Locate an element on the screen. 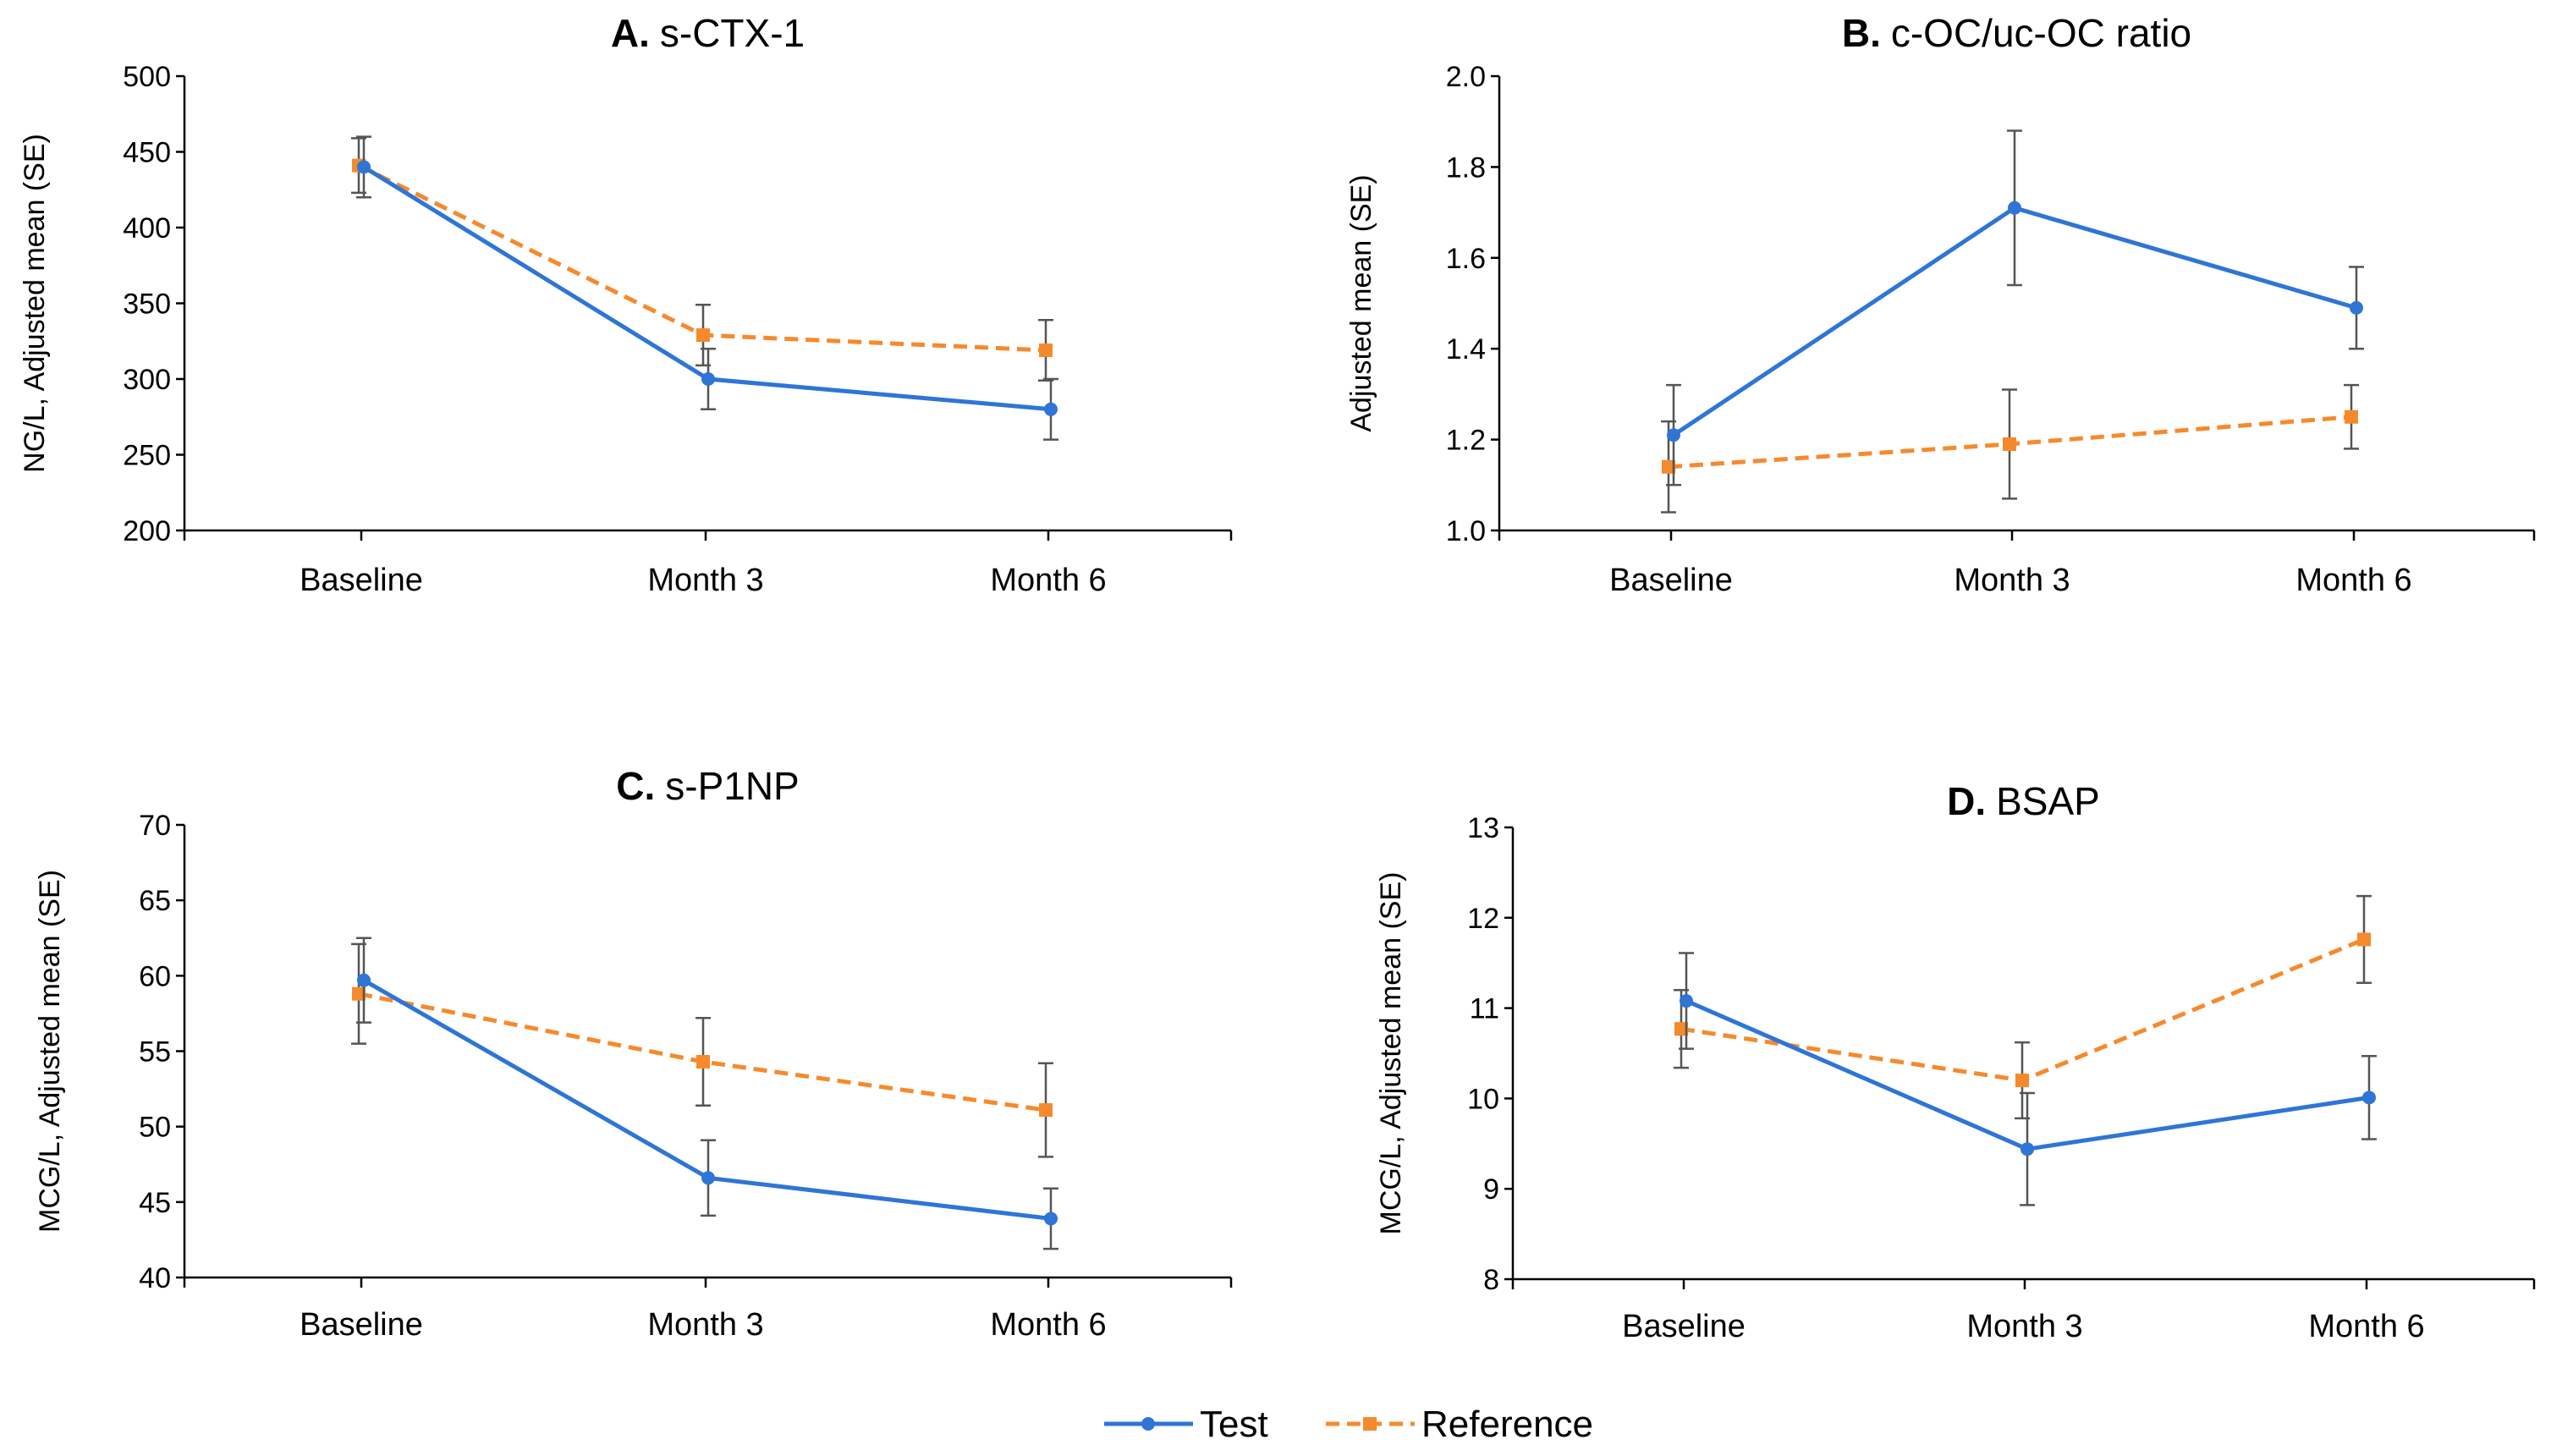 Image resolution: width=2551 pixels, height=1456 pixels. chart-title: A. s-CTX-1 is located at coordinates (708, 33).